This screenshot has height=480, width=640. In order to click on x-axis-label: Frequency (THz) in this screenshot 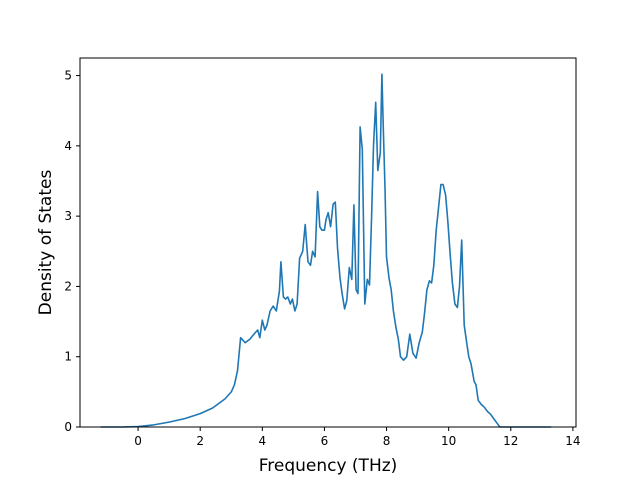, I will do `click(328, 466)`.